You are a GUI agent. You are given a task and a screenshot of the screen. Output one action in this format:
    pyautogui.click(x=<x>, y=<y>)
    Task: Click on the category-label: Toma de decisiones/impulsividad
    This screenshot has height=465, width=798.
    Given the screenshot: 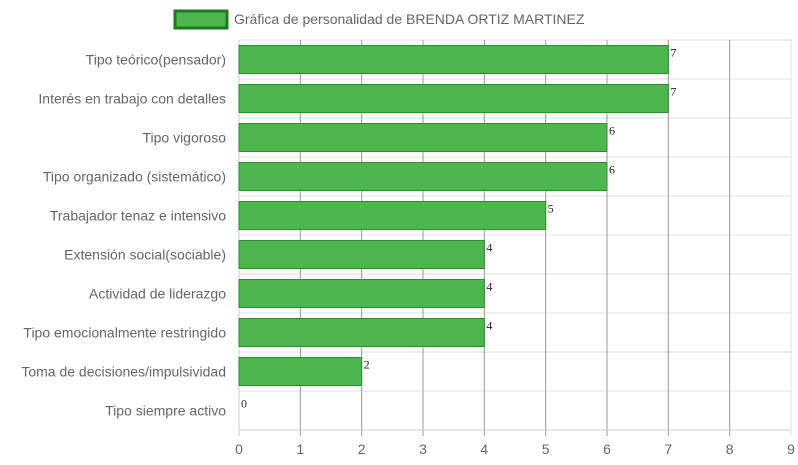 What is the action you would take?
    pyautogui.click(x=123, y=372)
    